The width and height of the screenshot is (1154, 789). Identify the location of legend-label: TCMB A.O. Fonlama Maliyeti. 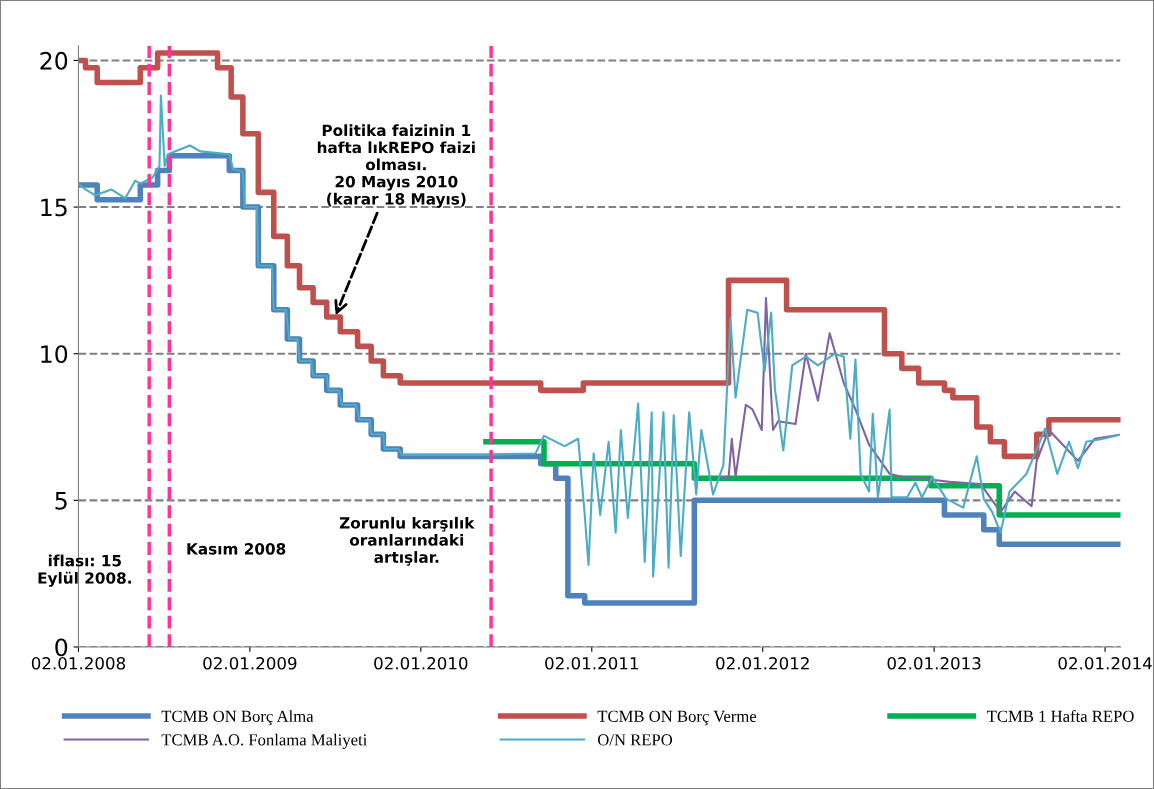
(264, 741).